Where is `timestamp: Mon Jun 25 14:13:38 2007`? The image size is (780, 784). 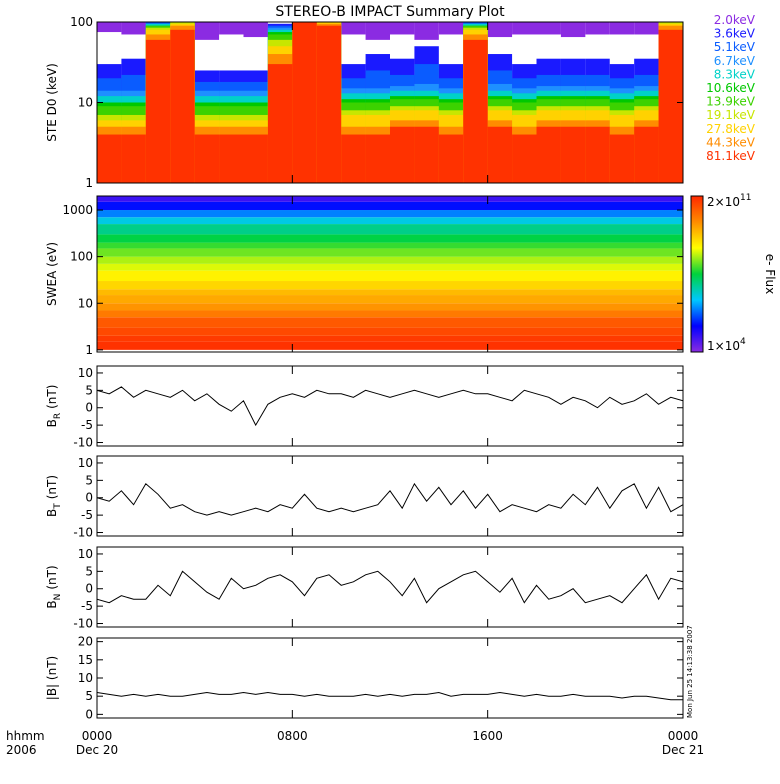 timestamp: Mon Jun 25 14:13:38 2007 is located at coordinates (690, 671).